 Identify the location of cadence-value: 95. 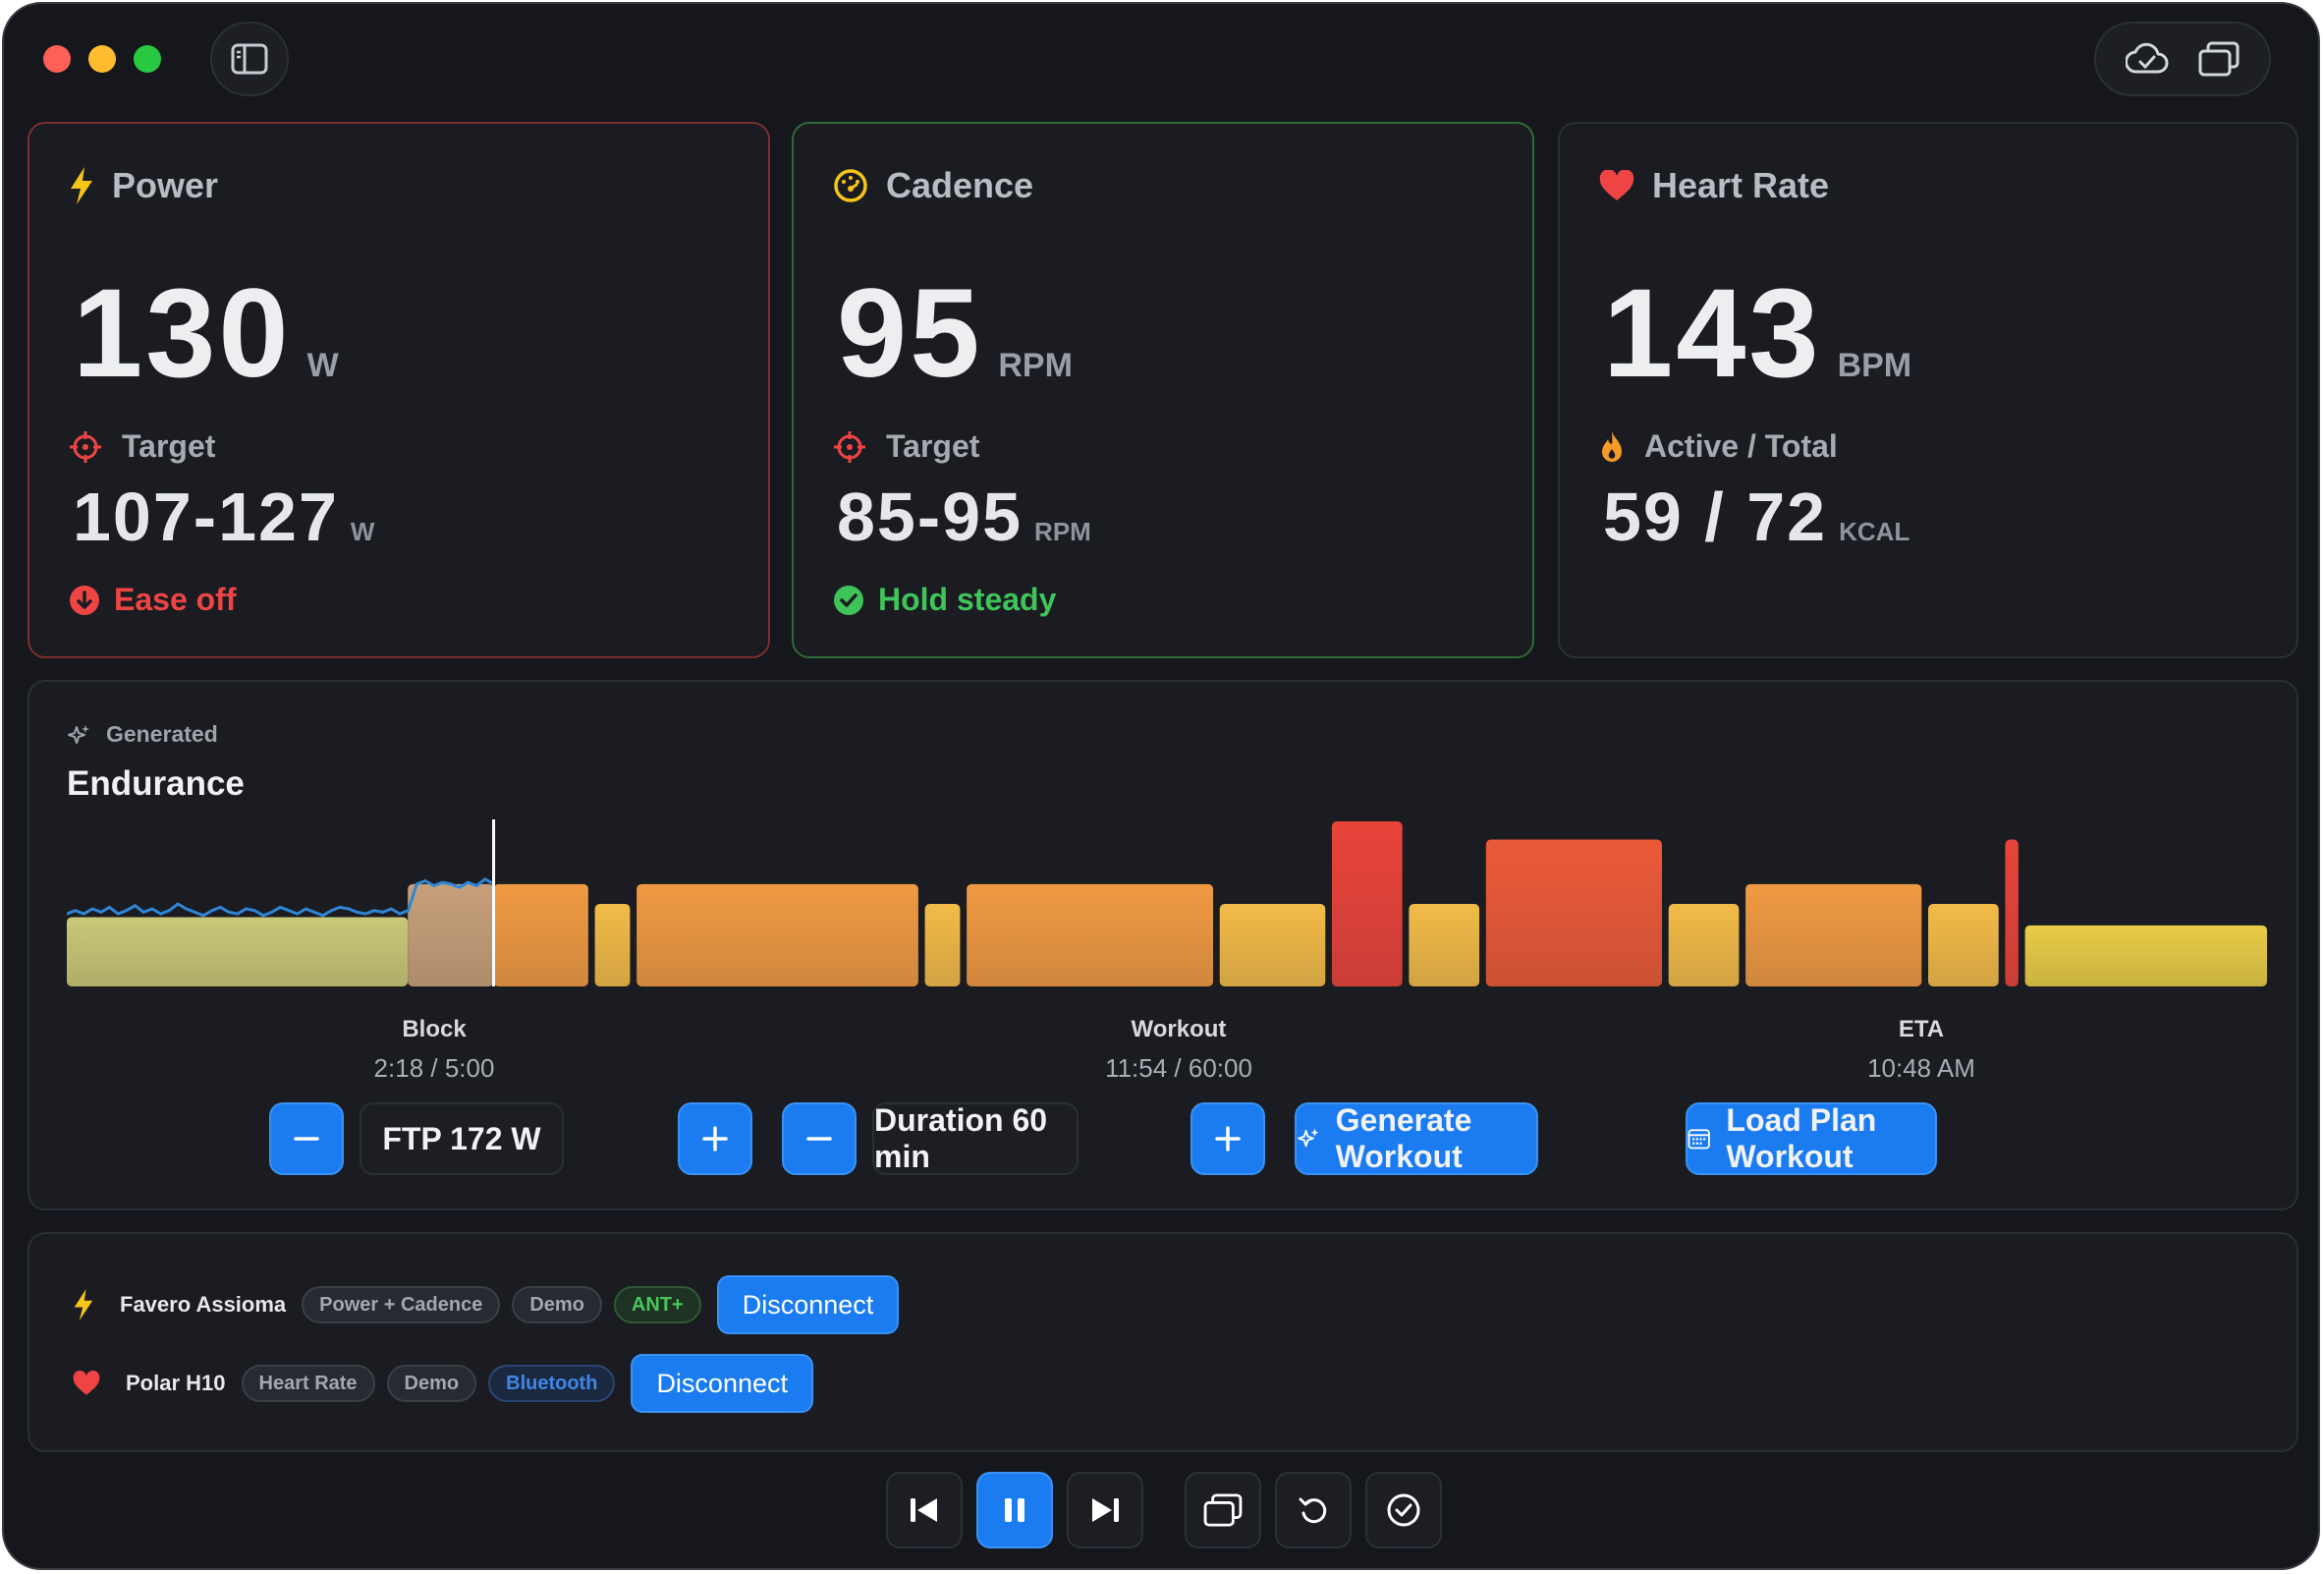
(910, 334).